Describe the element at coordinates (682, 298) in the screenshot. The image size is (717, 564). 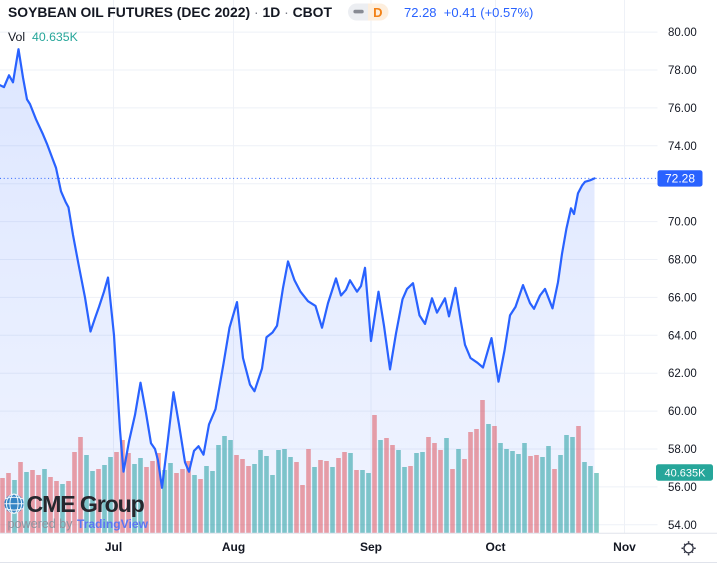
I see `svg-text: 66.00` at that location.